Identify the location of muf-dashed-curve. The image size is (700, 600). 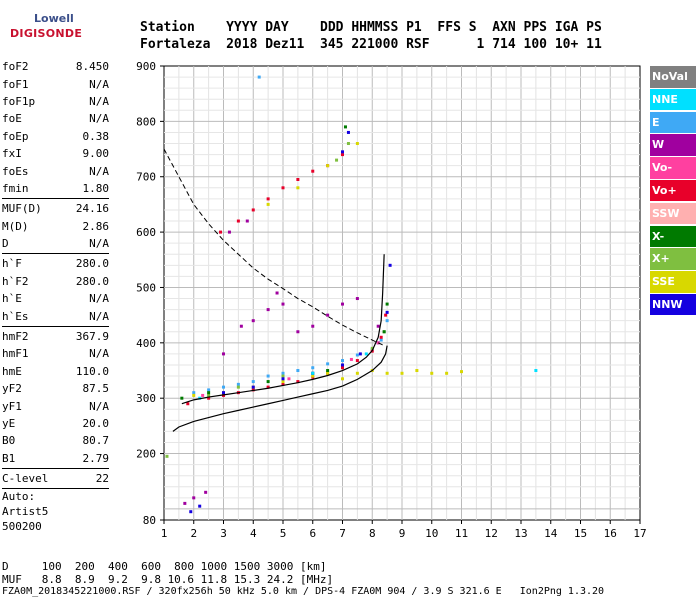
(274, 247).